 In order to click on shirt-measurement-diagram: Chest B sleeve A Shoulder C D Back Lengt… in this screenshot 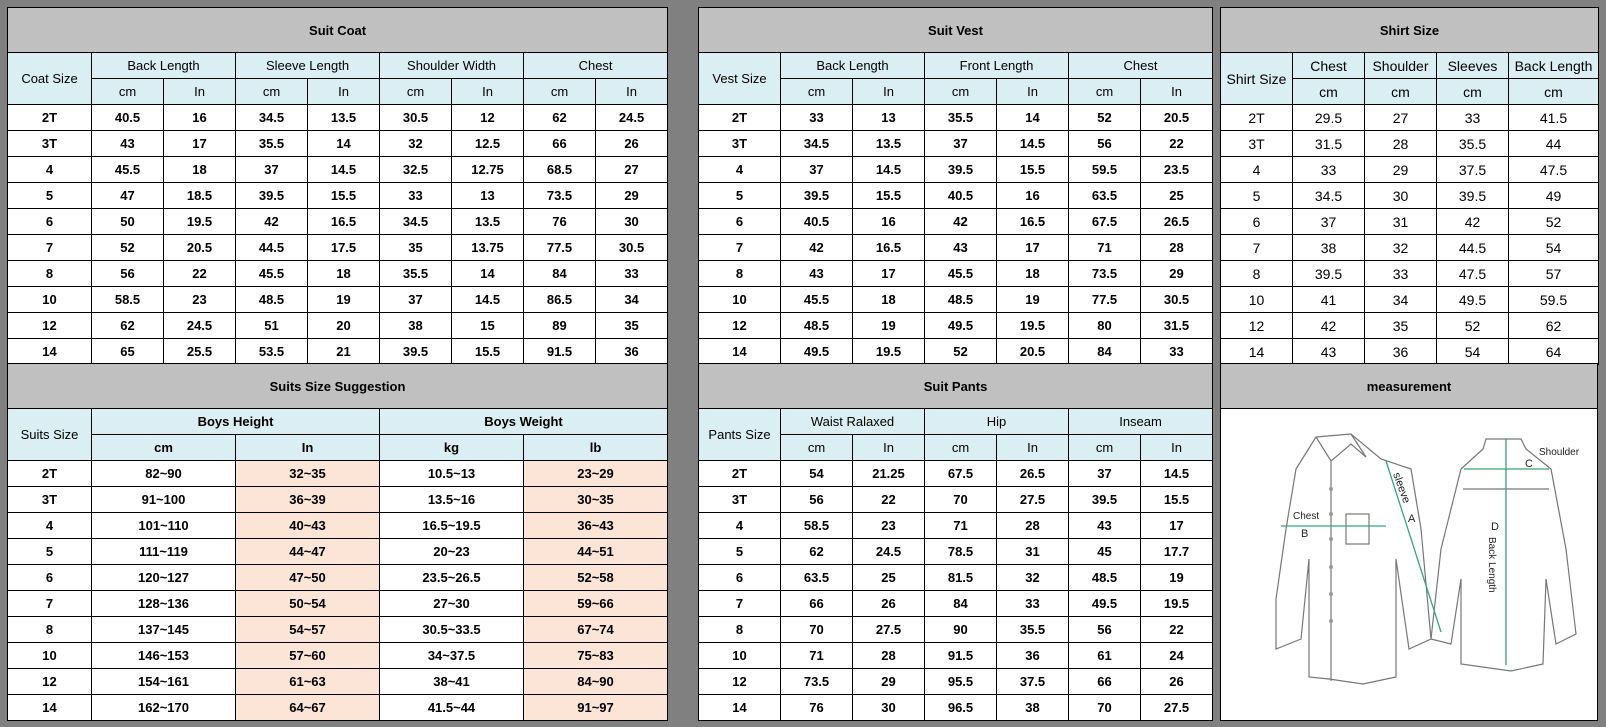, I will do `click(1409, 565)`.